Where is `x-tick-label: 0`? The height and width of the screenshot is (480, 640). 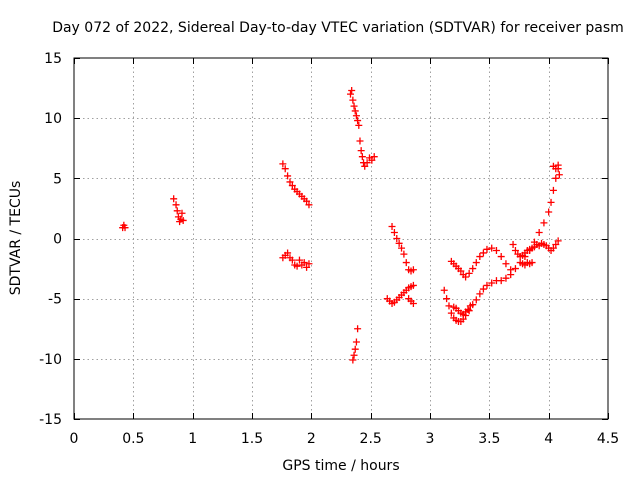
x-tick-label: 0 is located at coordinates (74, 439).